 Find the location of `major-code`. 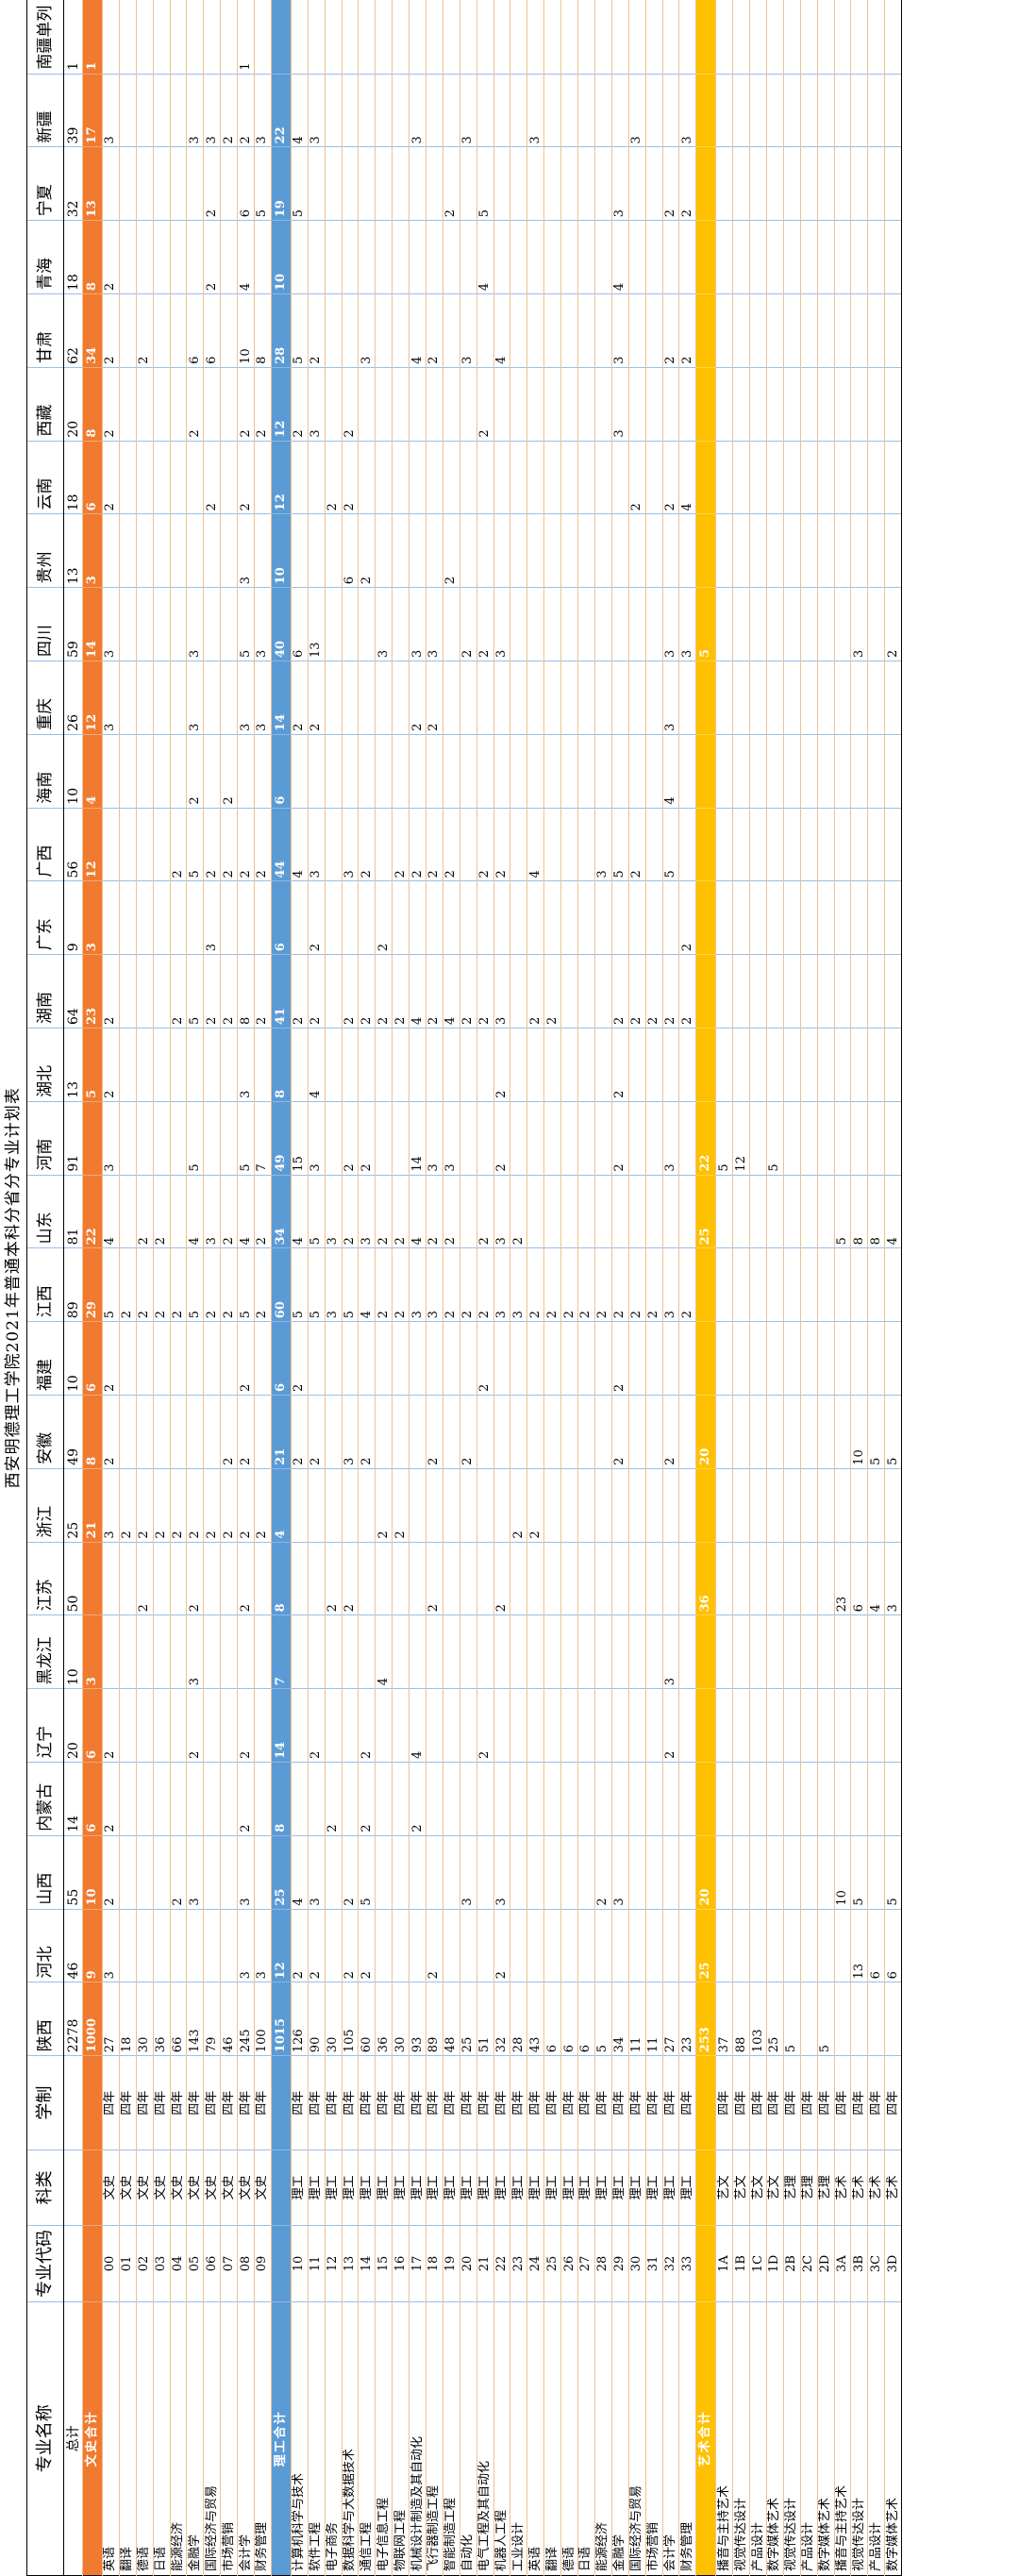

major-code is located at coordinates (92, 2263).